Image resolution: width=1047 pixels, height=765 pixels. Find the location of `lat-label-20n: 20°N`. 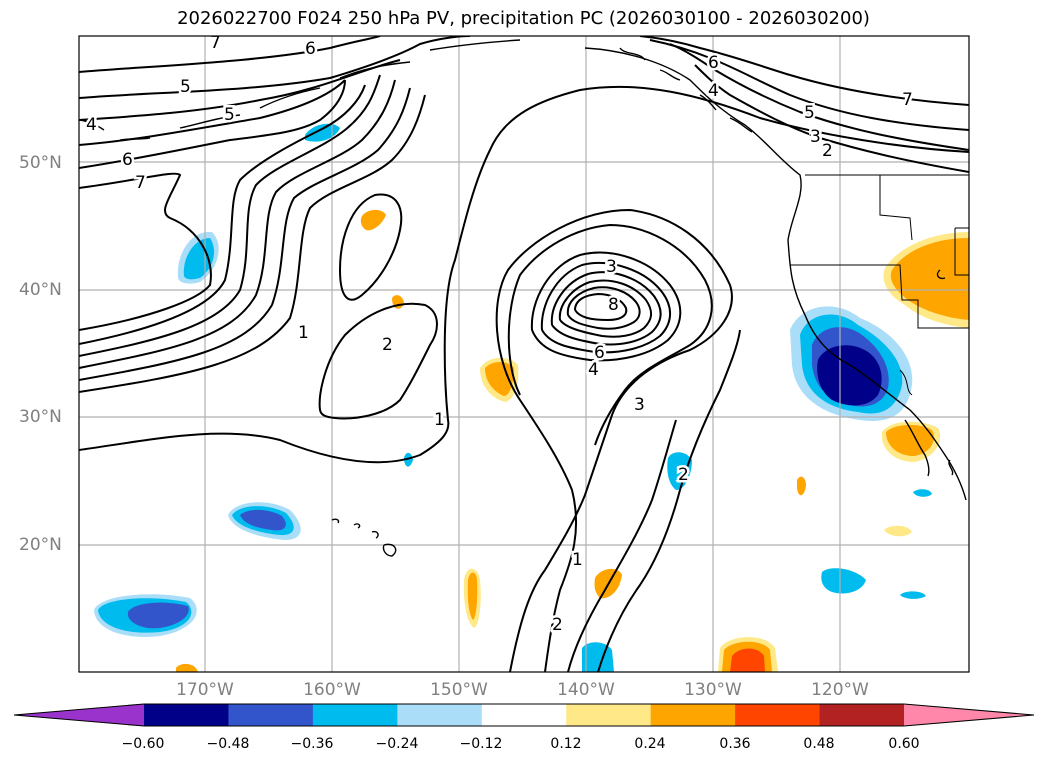

lat-label-20n: 20°N is located at coordinates (40, 545).